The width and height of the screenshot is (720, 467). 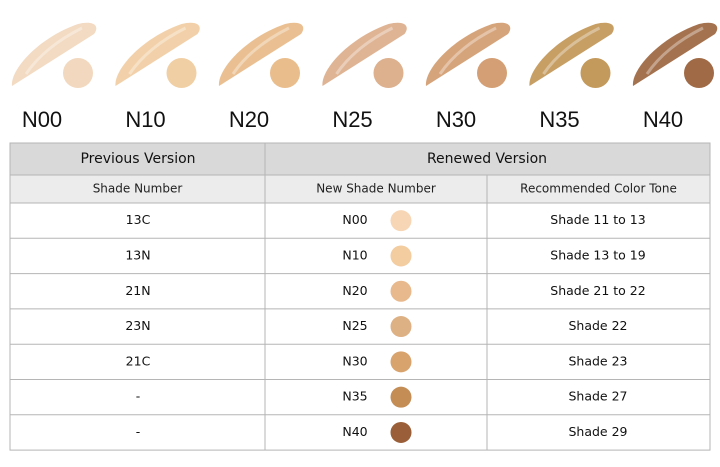 What do you see at coordinates (597, 396) in the screenshot?
I see `cell: Shade 27` at bounding box center [597, 396].